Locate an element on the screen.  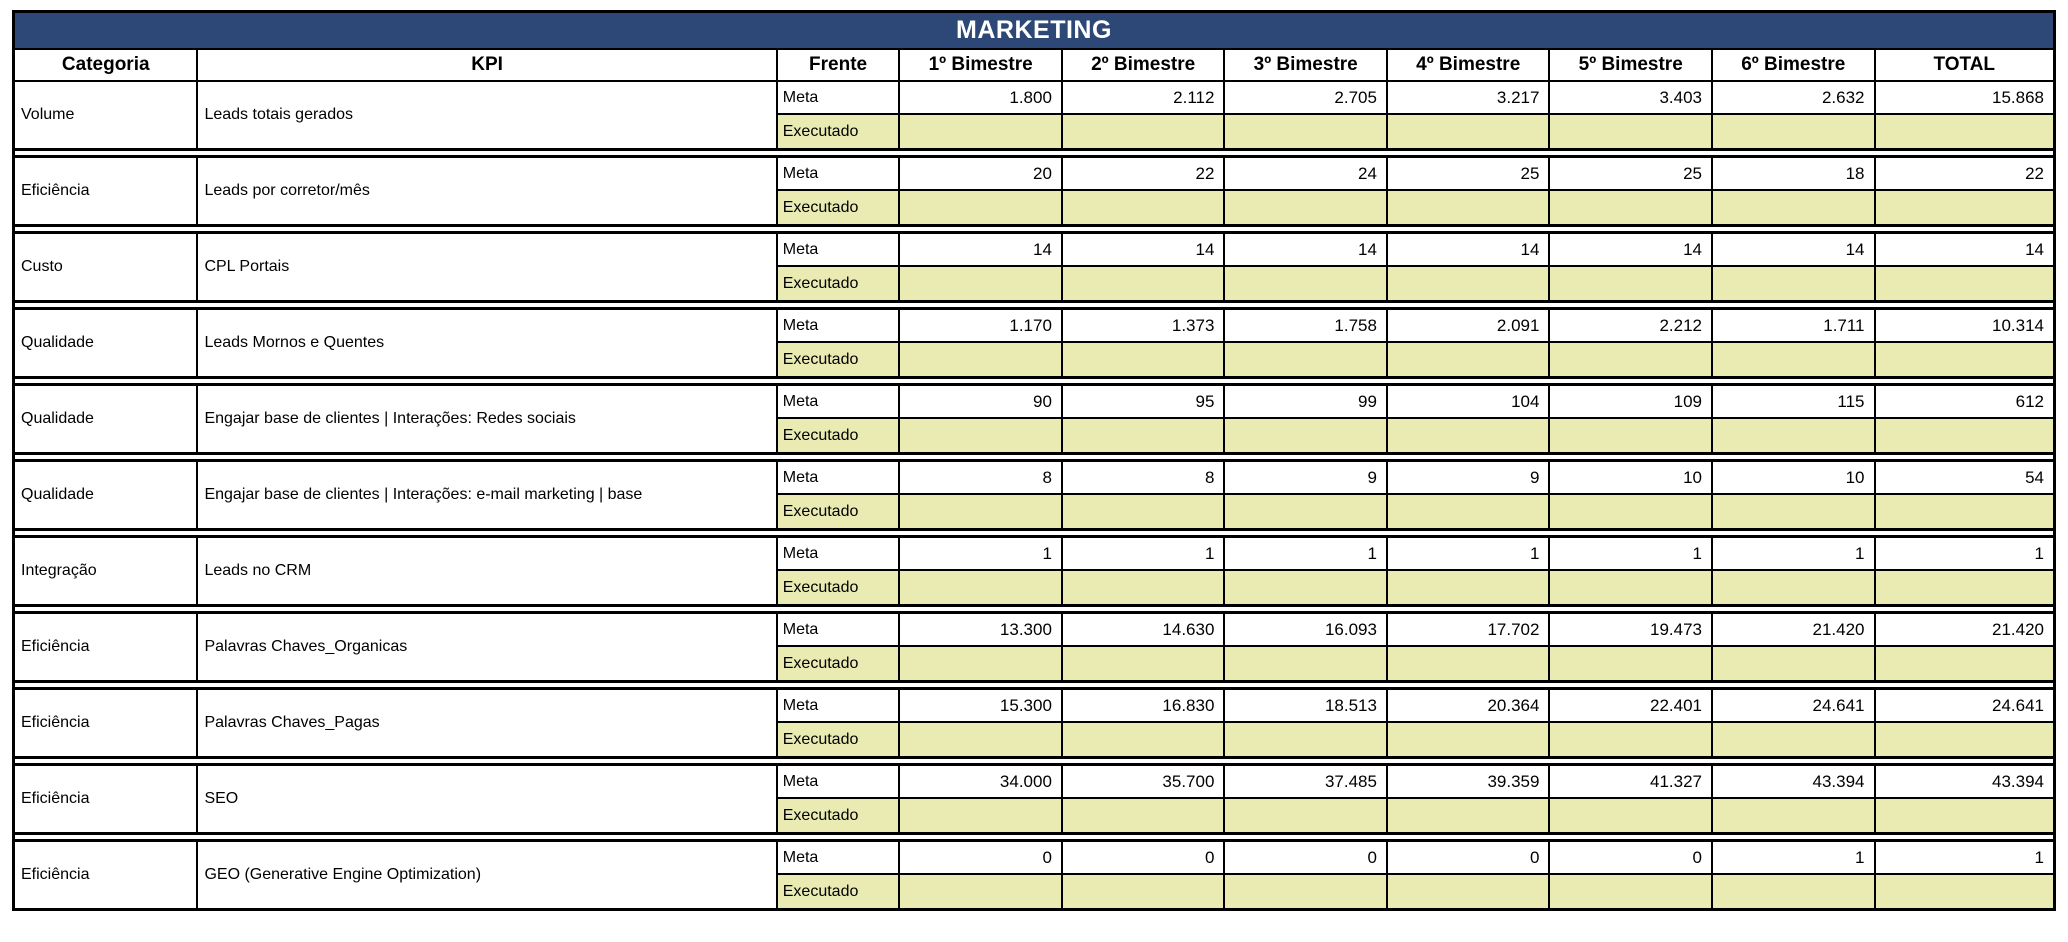
meta-value-cell: 18.513 is located at coordinates (1306, 706).